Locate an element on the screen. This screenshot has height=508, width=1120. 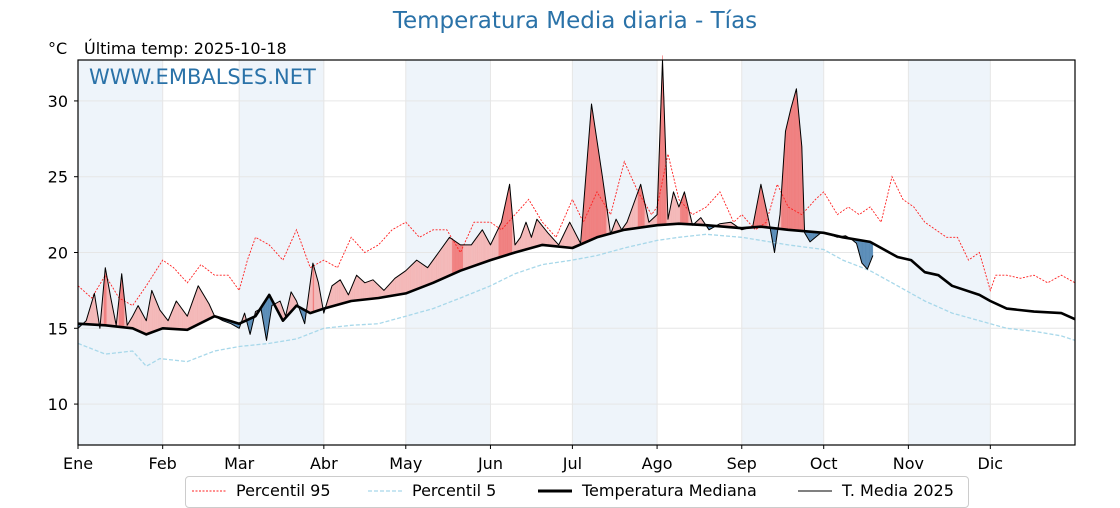
legend-label: Percentil 95 is located at coordinates (283, 490).